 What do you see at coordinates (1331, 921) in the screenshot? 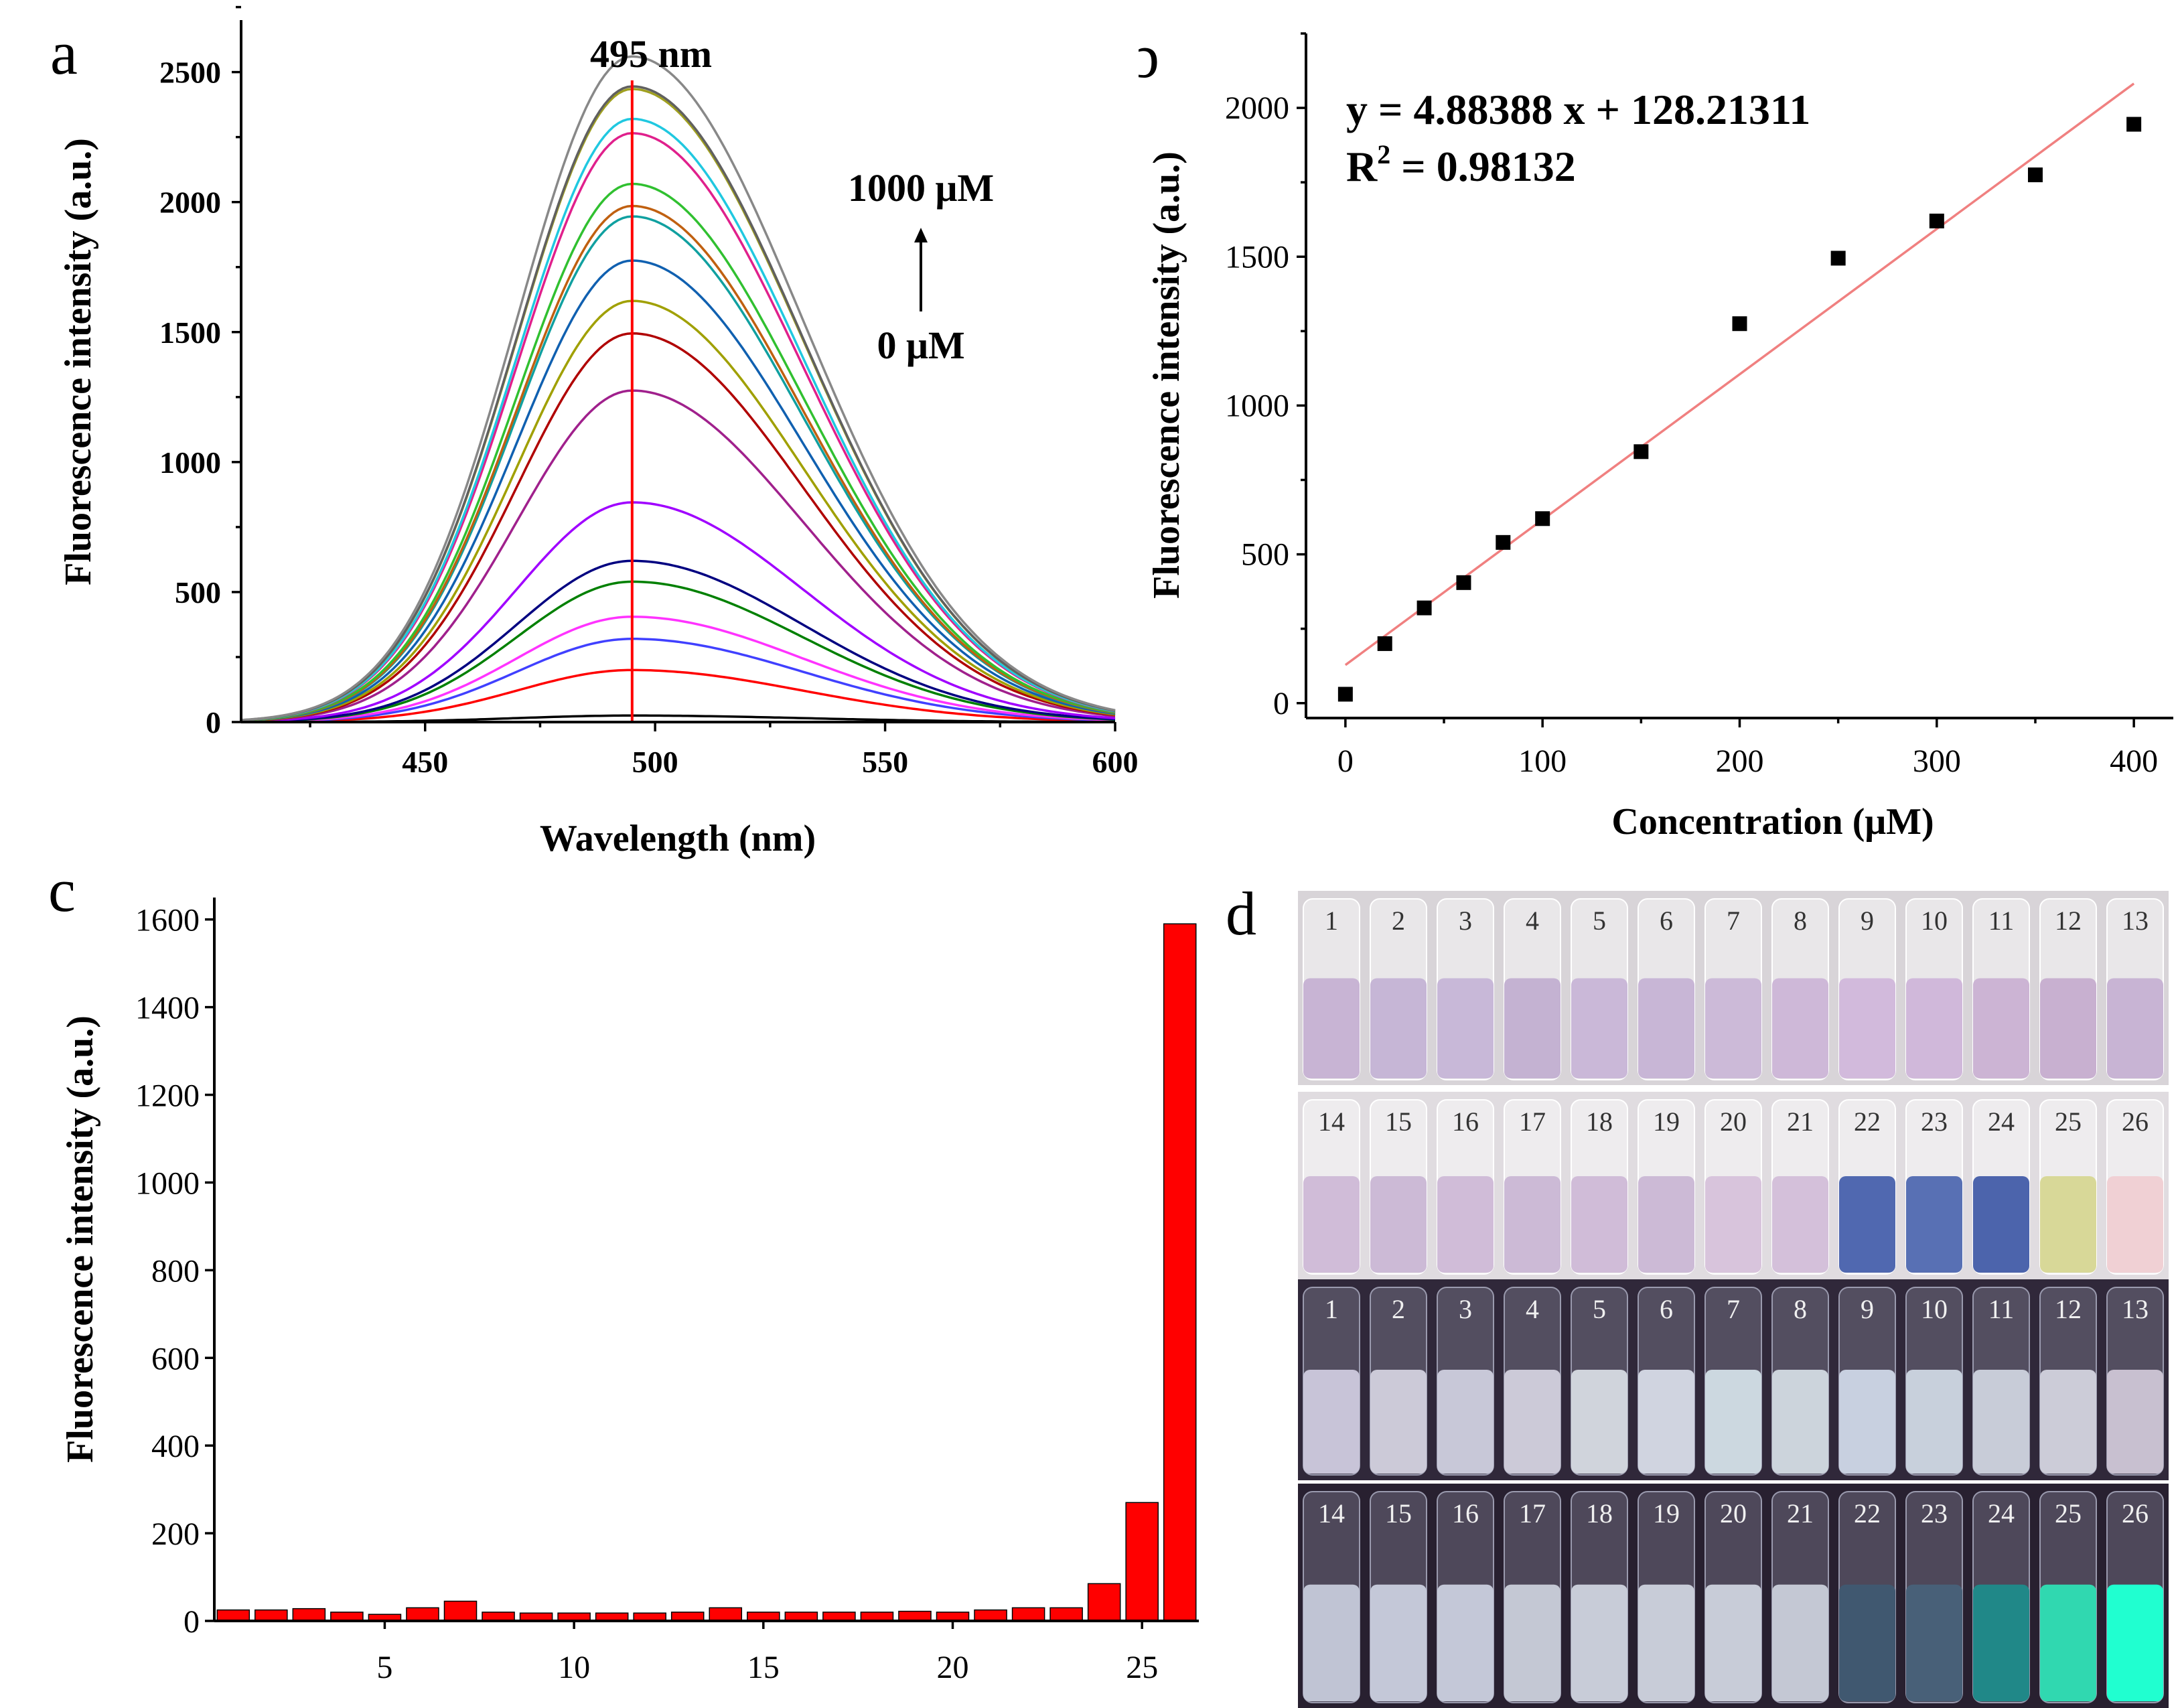
I see `panel-d-vial-number: 1` at bounding box center [1331, 921].